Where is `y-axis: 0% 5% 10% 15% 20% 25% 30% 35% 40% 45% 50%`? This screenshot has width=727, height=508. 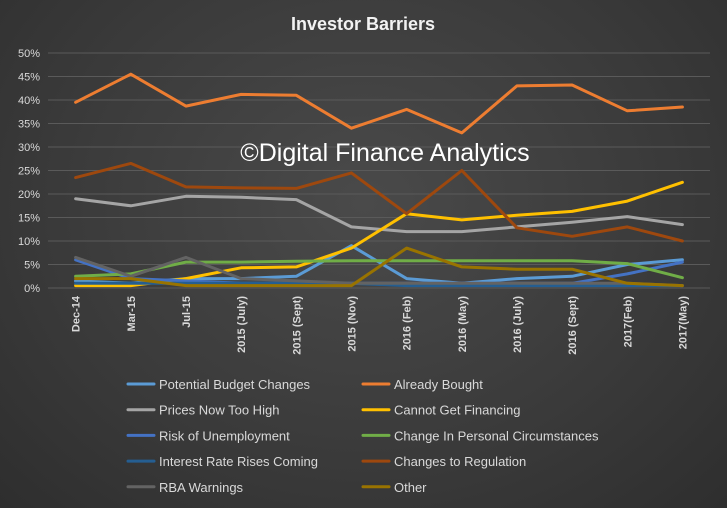 y-axis: 0% 5% 10% 15% 20% 25% 30% 35% 40% 45% 50% is located at coordinates (29, 171).